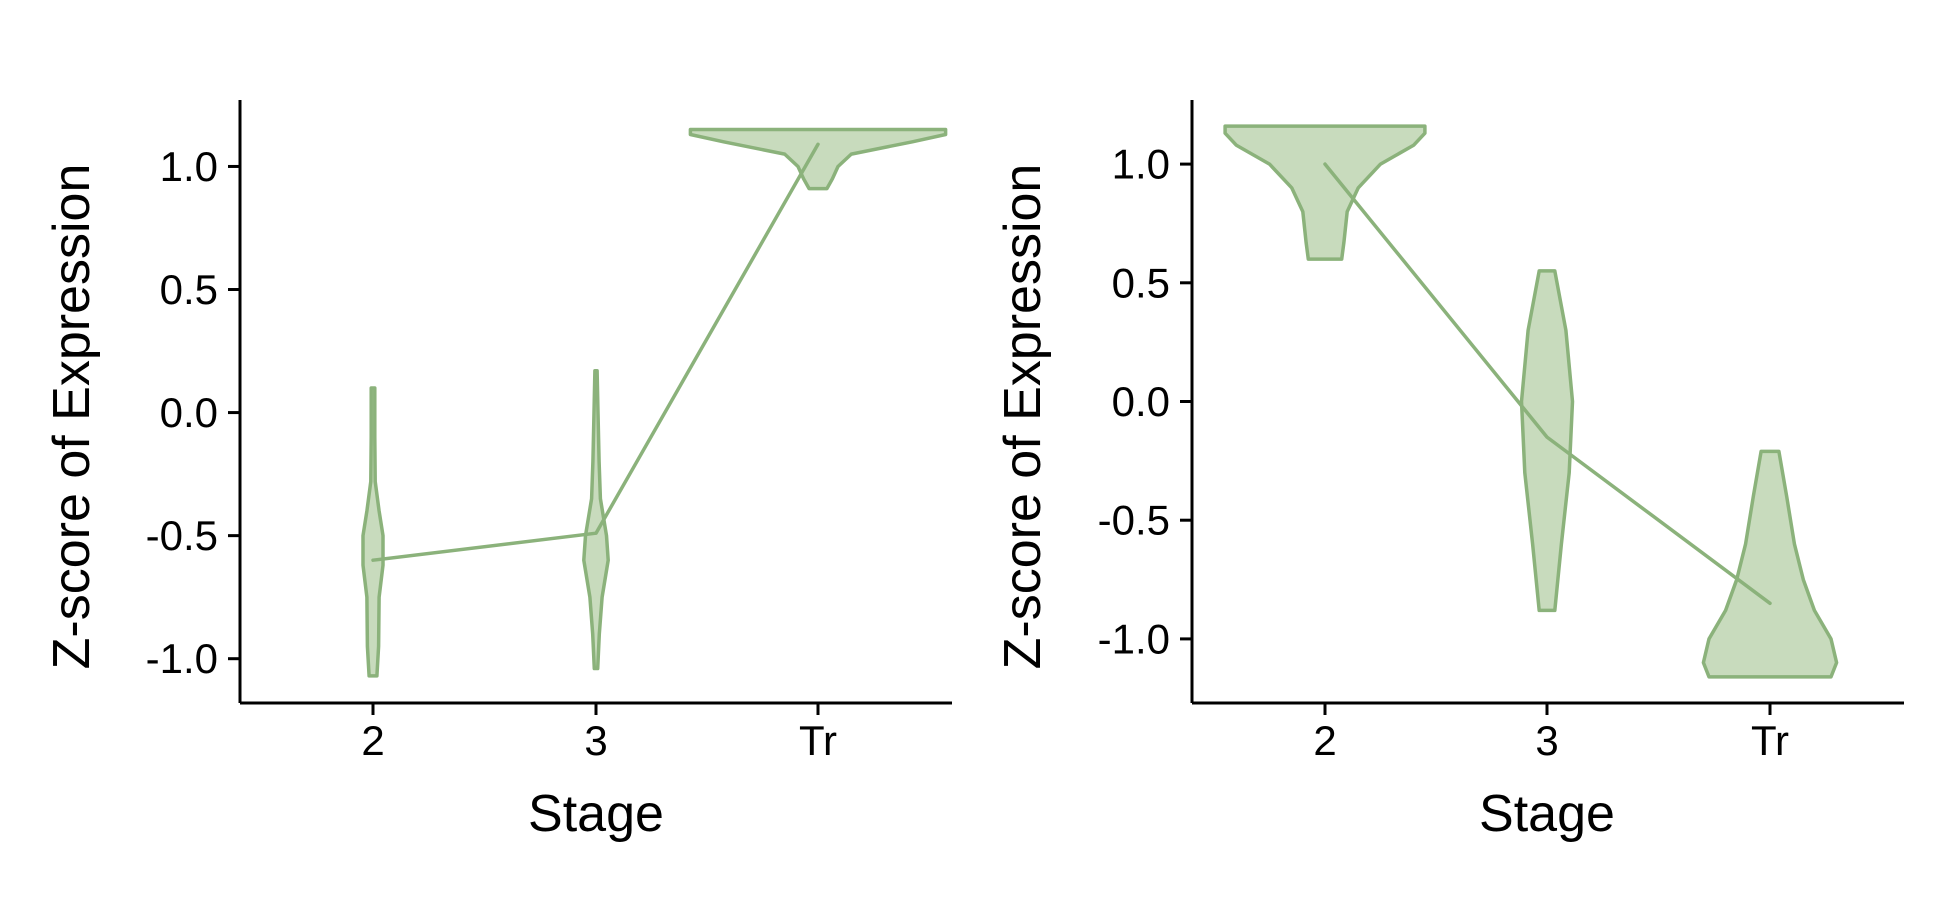 The height and width of the screenshot is (900, 1950). What do you see at coordinates (189, 412) in the screenshot?
I see `chart-0-y-tick-label: 0.0` at bounding box center [189, 412].